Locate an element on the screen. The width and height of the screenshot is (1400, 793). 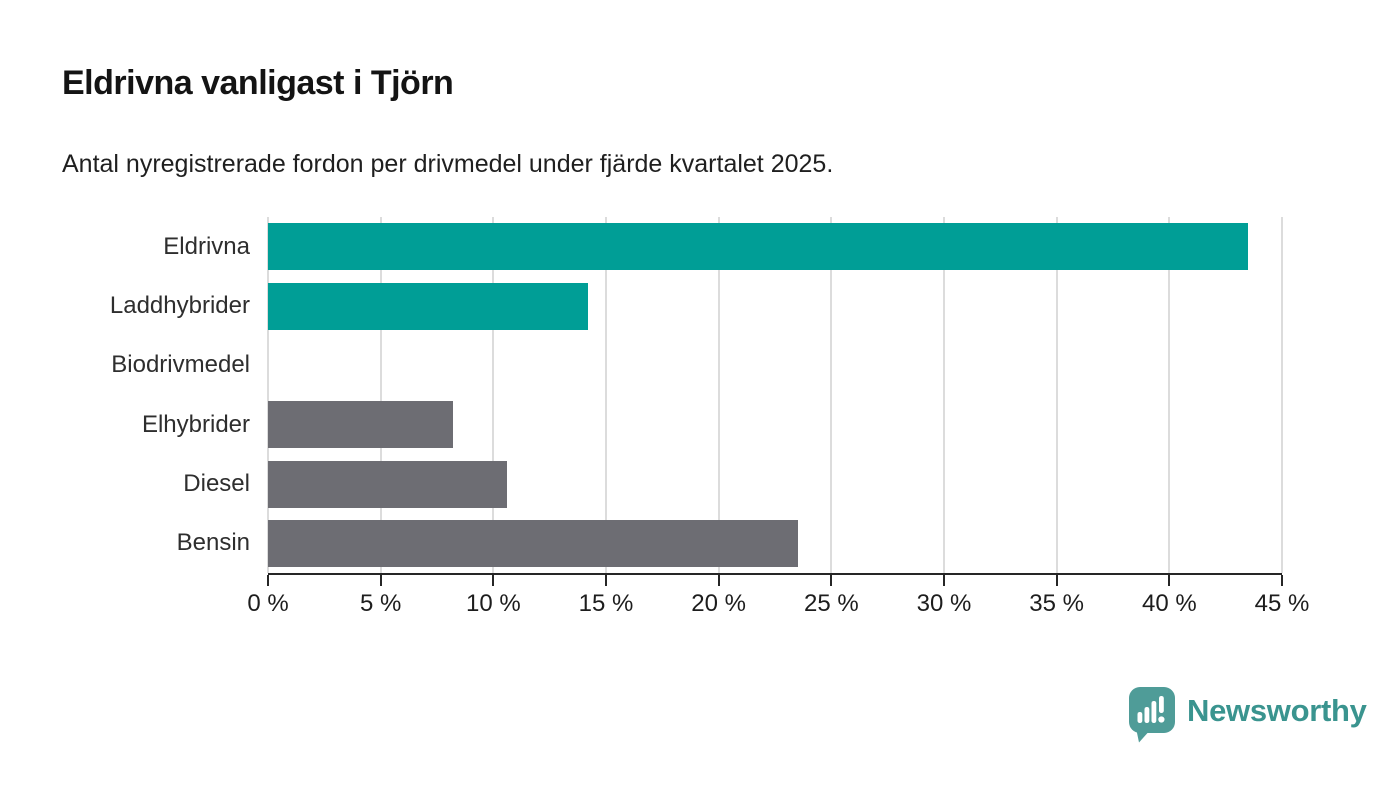
category-label: Biodrivmedel is located at coordinates (180, 365).